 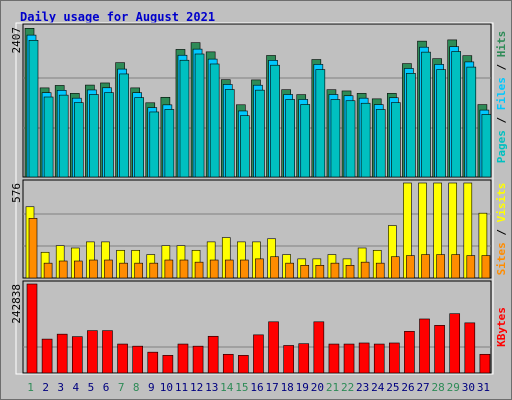 I want to click on x-tick-label-day-24: 24, so click(x=378, y=387).